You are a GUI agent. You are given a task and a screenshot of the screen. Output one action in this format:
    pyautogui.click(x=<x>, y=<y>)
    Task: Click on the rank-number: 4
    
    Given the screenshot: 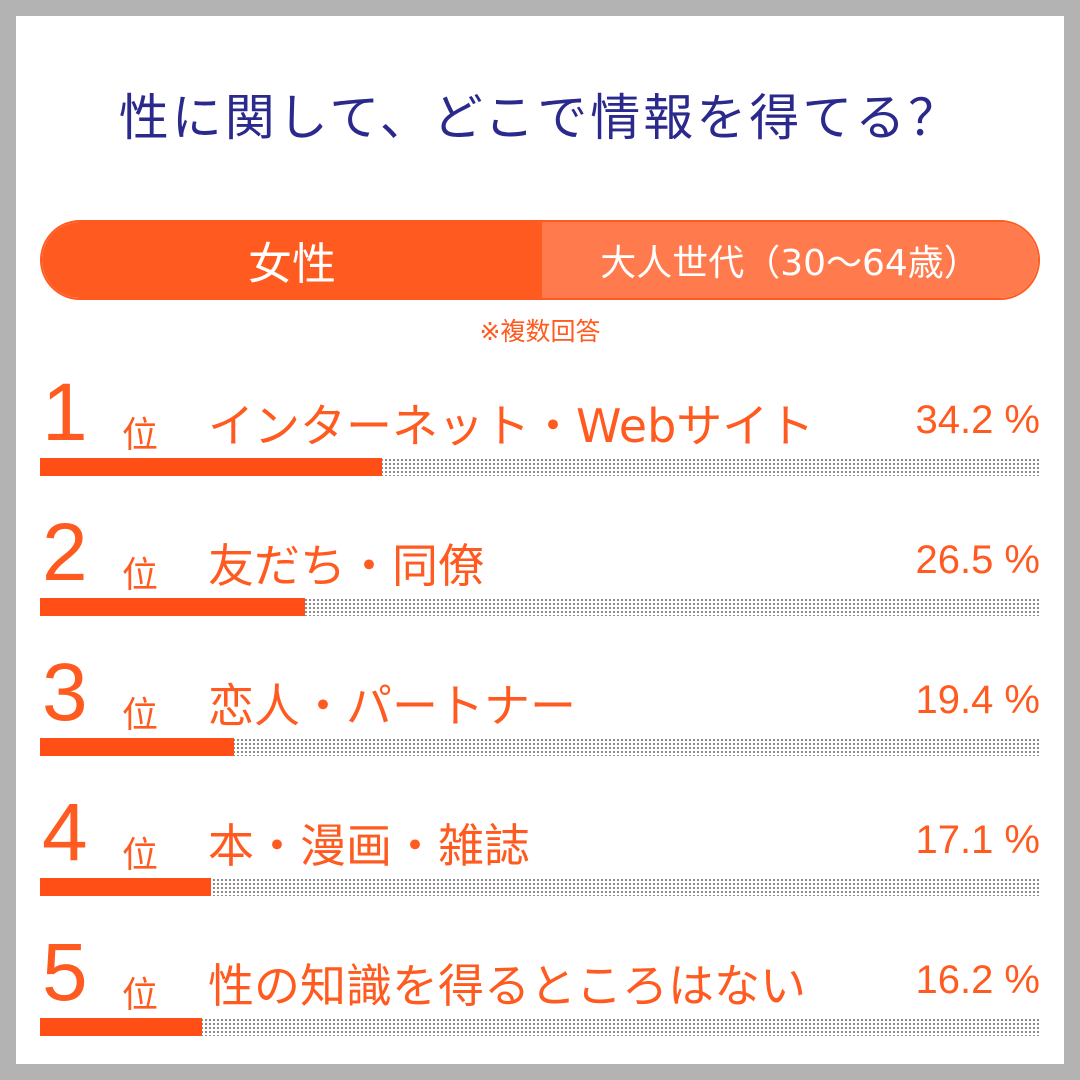 What is the action you would take?
    pyautogui.click(x=65, y=832)
    